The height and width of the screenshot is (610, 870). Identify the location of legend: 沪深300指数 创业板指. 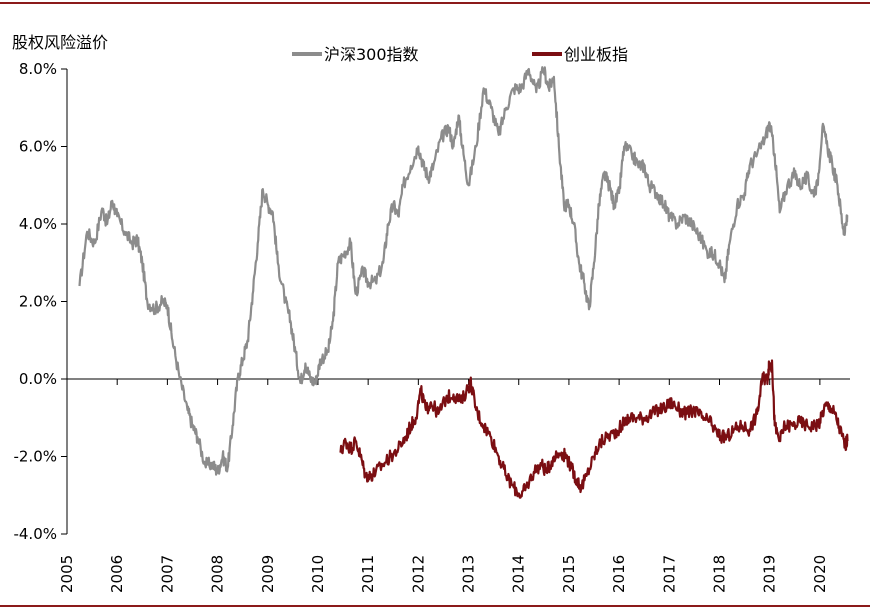
(460, 54).